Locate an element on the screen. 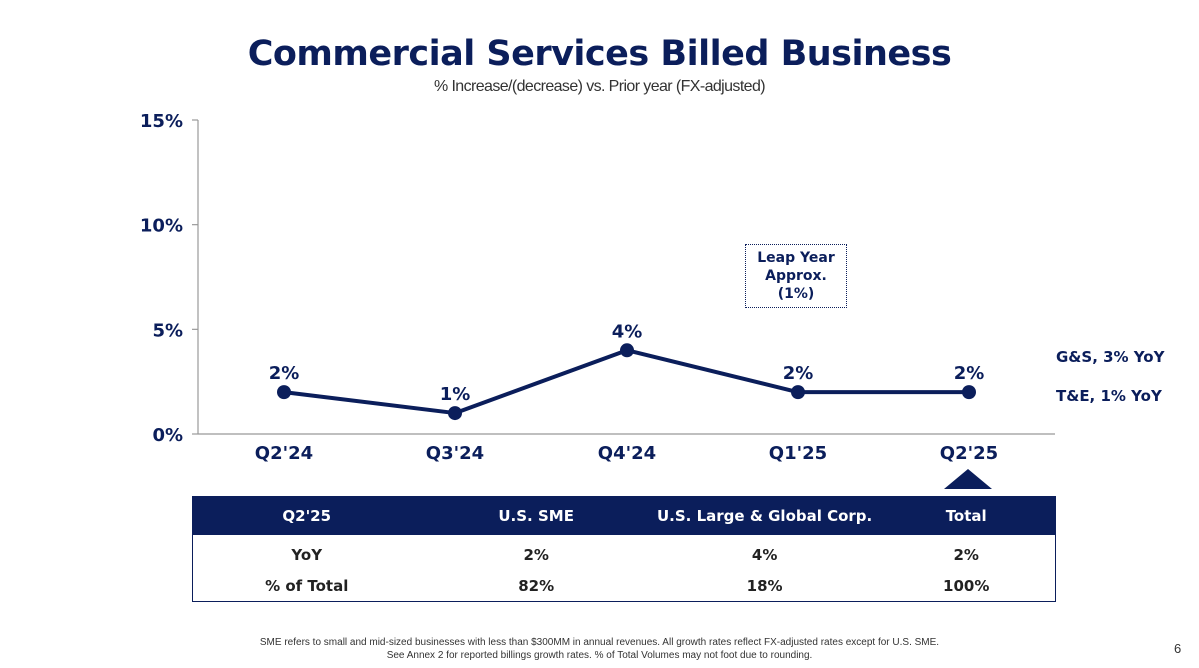 The width and height of the screenshot is (1199, 668). table-cell: YoY is located at coordinates (307, 554).